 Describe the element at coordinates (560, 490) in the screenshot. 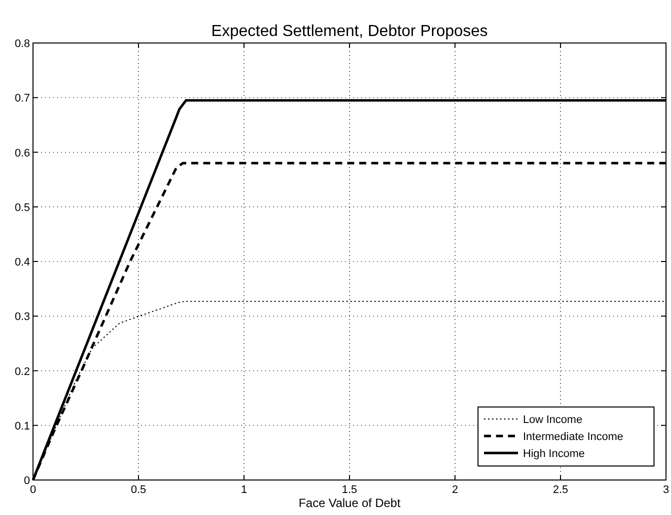

I see `x-tick-label: 2.5` at that location.